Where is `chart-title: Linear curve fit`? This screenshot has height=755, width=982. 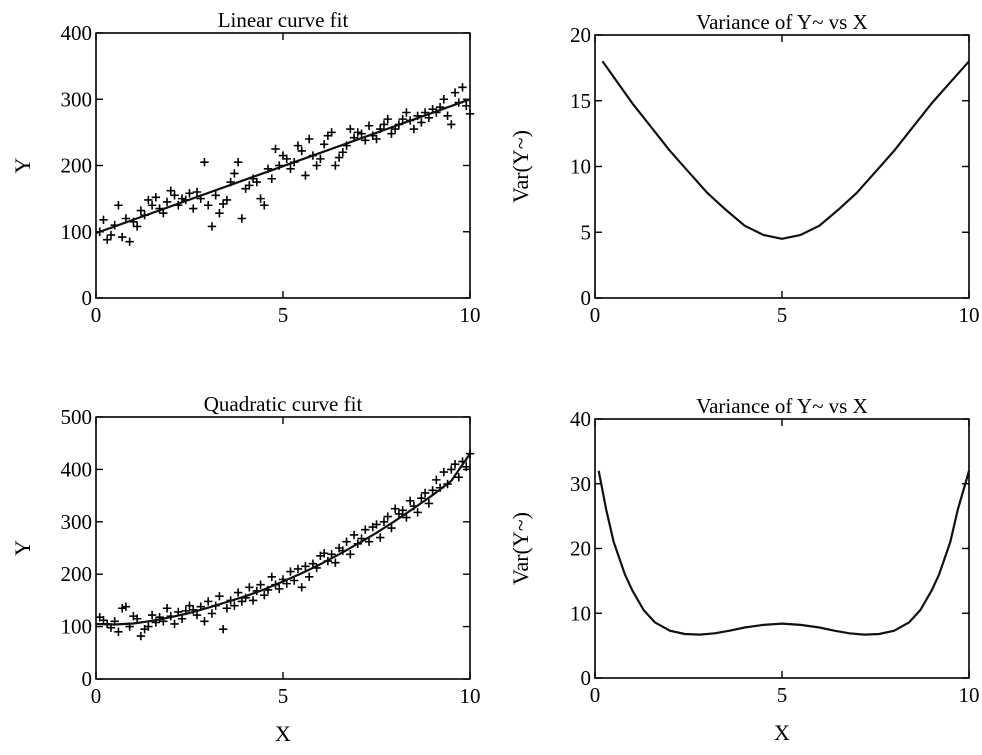 chart-title: Linear curve fit is located at coordinates (283, 20).